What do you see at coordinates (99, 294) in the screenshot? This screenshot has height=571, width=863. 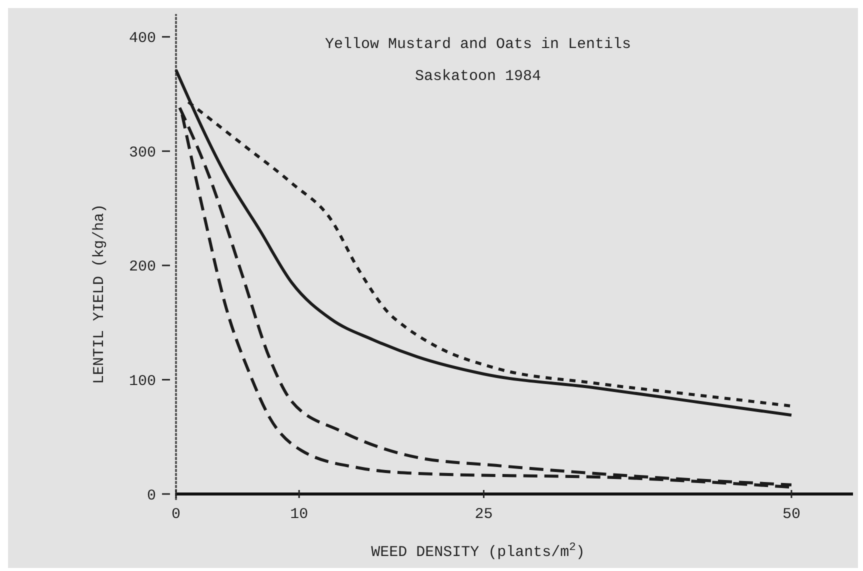 I see `y-axis-title: LENTIL YIELD (kg/ha)` at bounding box center [99, 294].